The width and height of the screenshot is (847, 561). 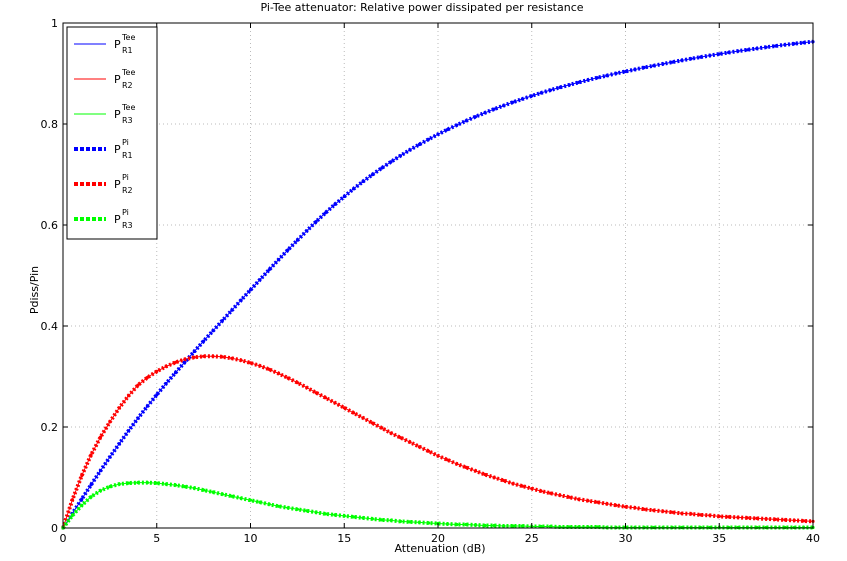 What do you see at coordinates (50, 225) in the screenshot?
I see `y-tick-label: 0.6` at bounding box center [50, 225].